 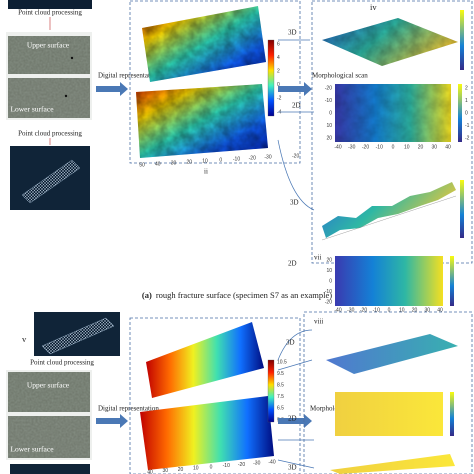 I want to click on subfigure-label: vii, so click(x=317, y=258).